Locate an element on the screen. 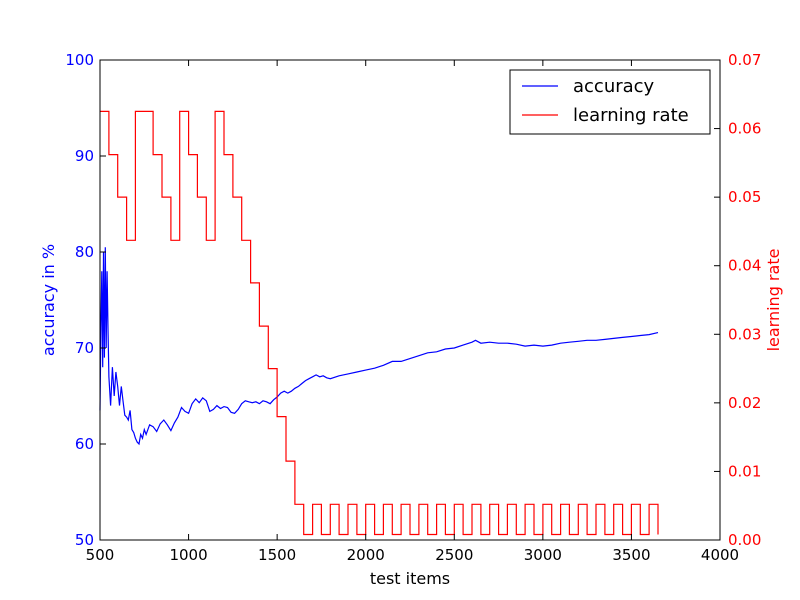  y-left-tick-label: 70 is located at coordinates (84, 348).